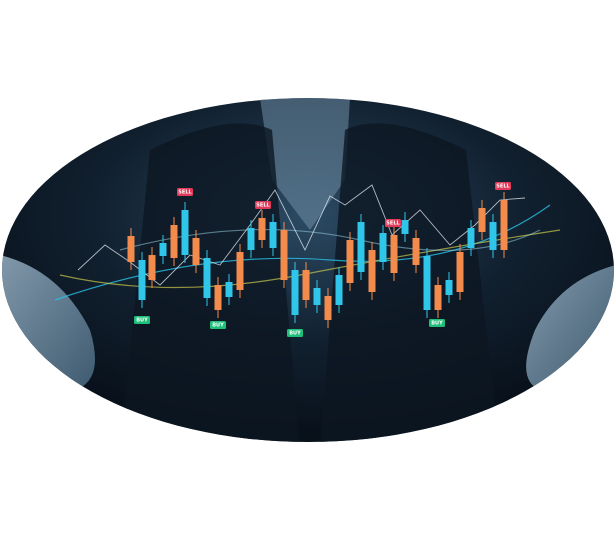  I want to click on buy-tags: BUY BUY BUY BUY, so click(289, 326).